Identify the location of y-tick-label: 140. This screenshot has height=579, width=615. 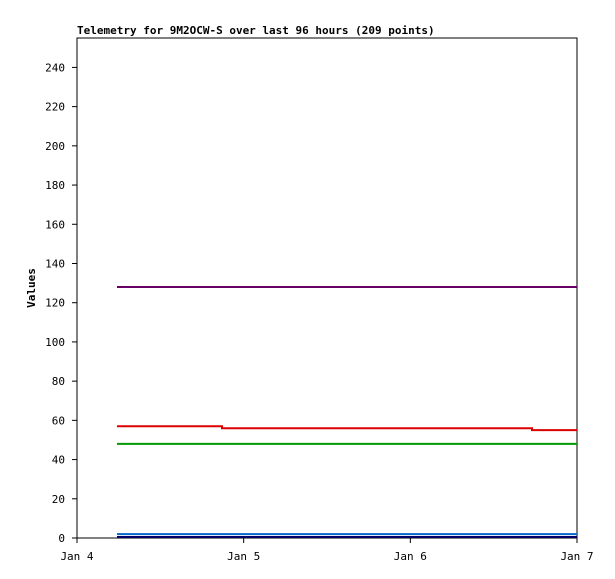
(55, 263).